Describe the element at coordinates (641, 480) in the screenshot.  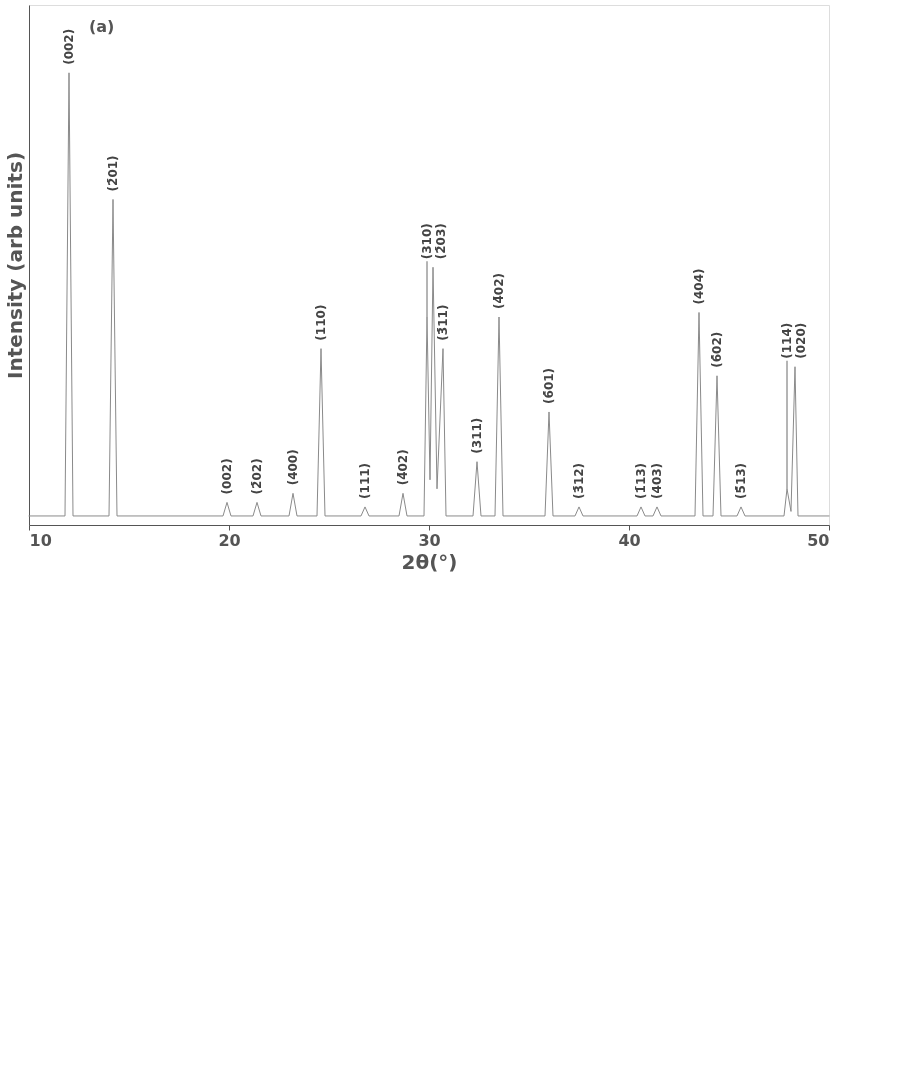
I see `annotation: (1̄13)` at that location.